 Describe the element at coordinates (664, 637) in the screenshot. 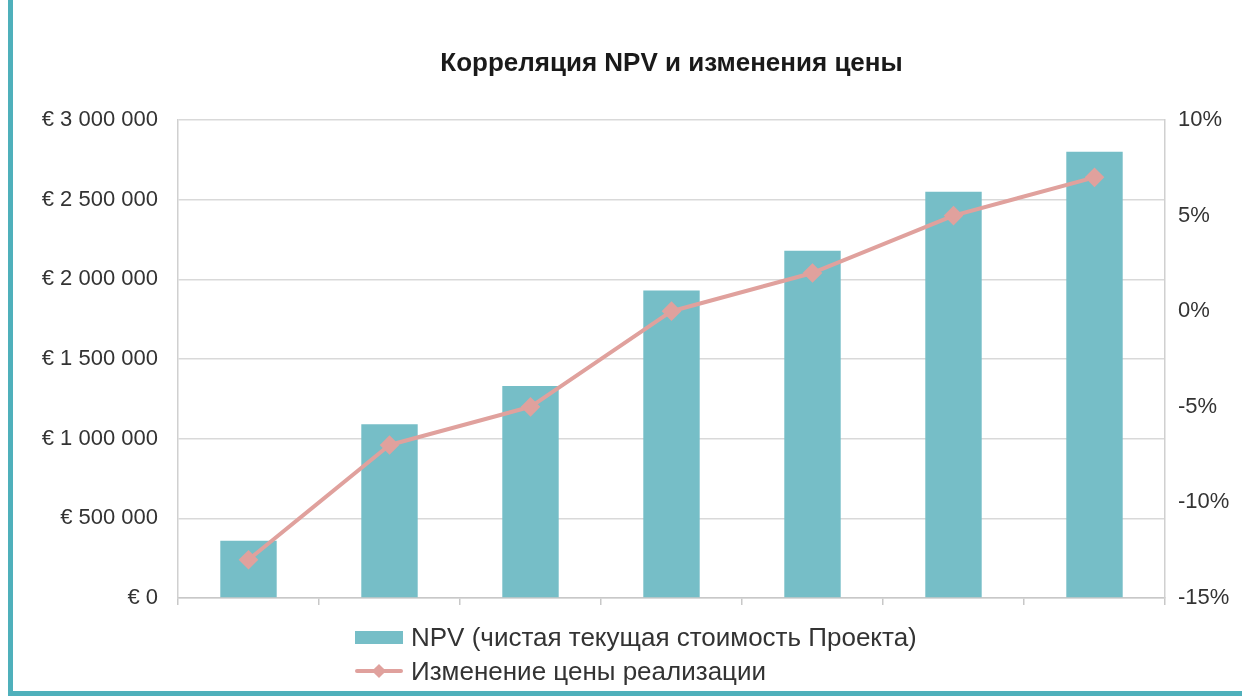

I see `legend-label: NPV (чистая текущая стоимость Проекта)` at that location.